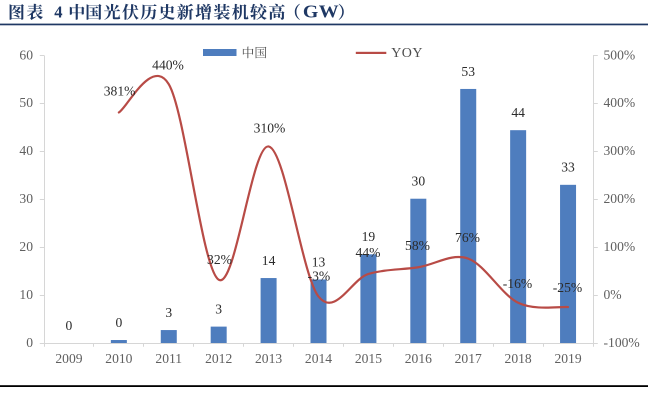 The width and height of the screenshot is (648, 407). Describe the element at coordinates (620, 54) in the screenshot. I see `svg-text: 500%` at that location.